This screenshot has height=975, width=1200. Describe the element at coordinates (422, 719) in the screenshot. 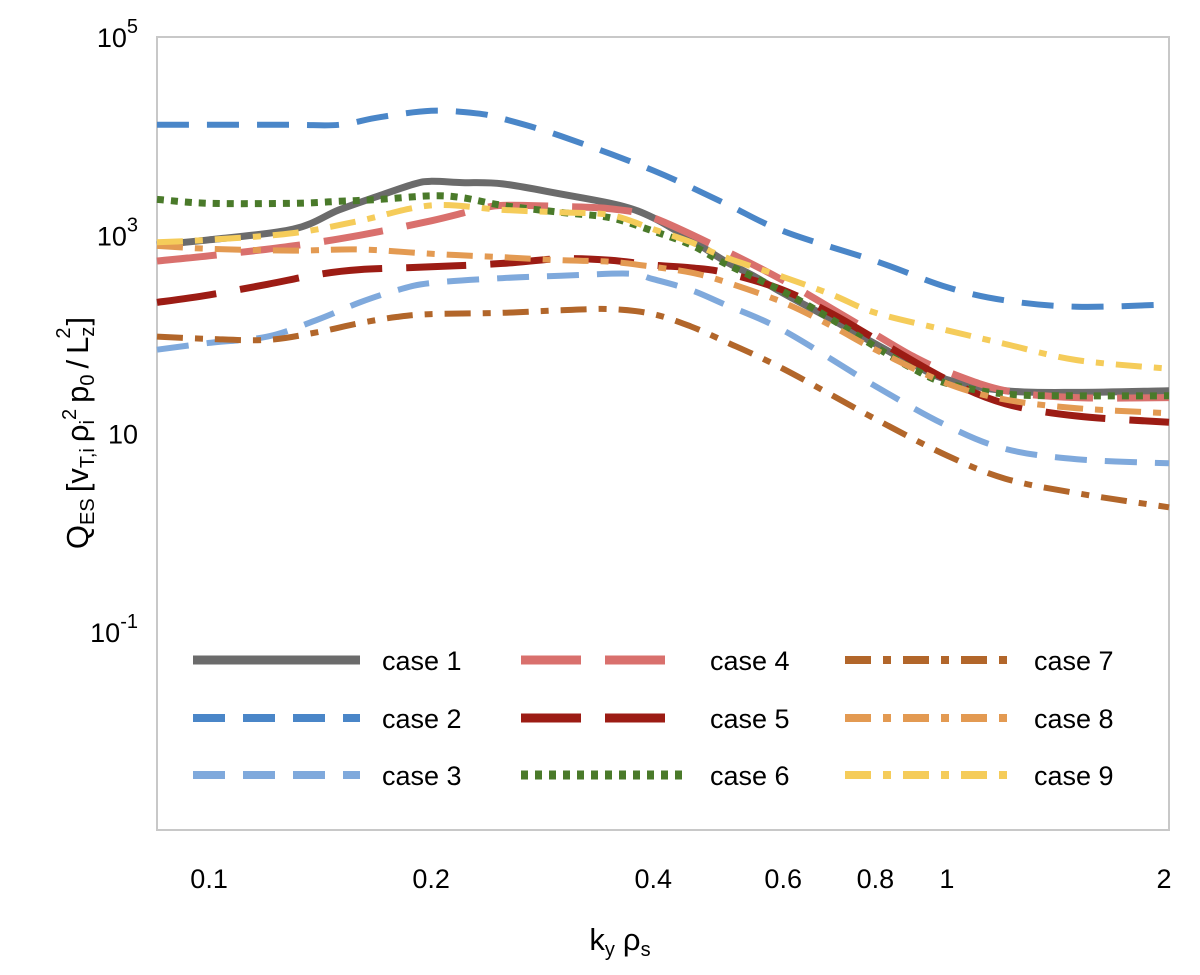

I see `legend-label: case 2` at that location.